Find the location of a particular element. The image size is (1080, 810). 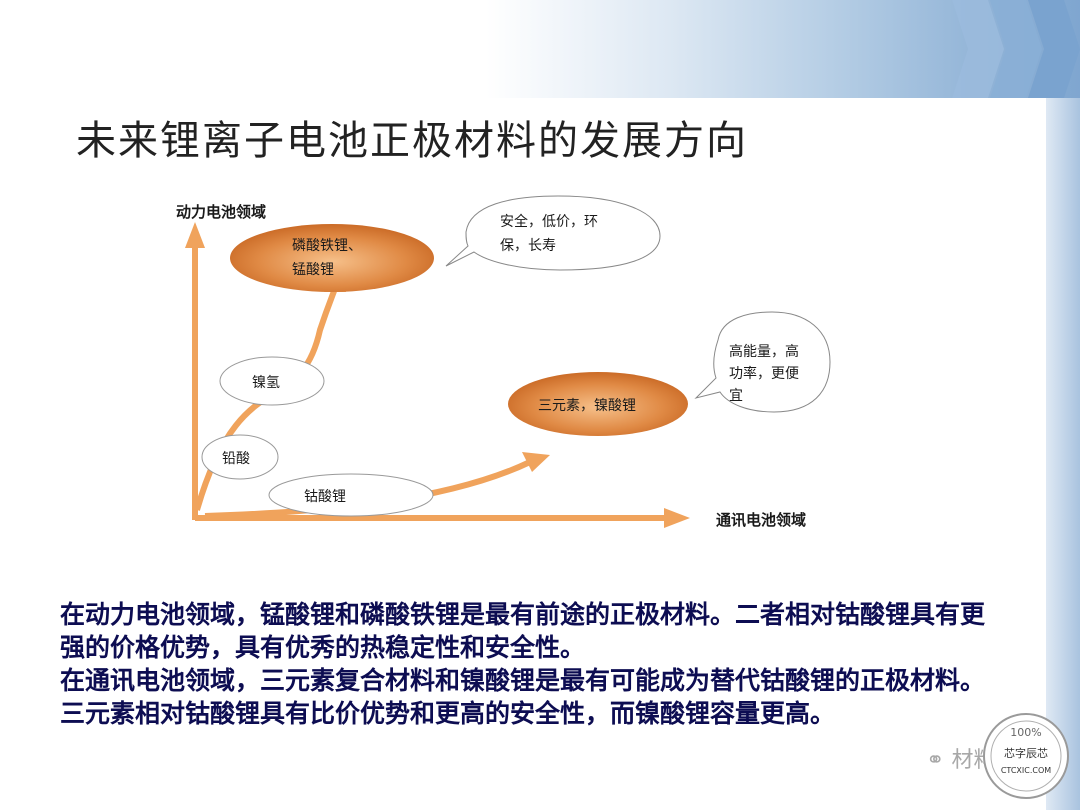

comm-callout-line-3: 宜 is located at coordinates (736, 396).